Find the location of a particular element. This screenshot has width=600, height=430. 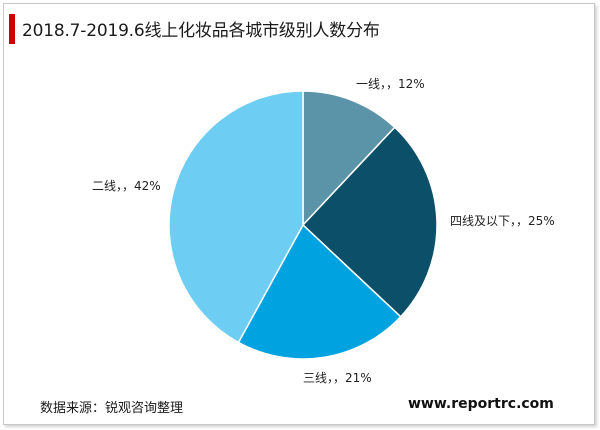

chart-title: 2018.7-2019.6线上化妆品各城市级别人数分布 is located at coordinates (201, 31).